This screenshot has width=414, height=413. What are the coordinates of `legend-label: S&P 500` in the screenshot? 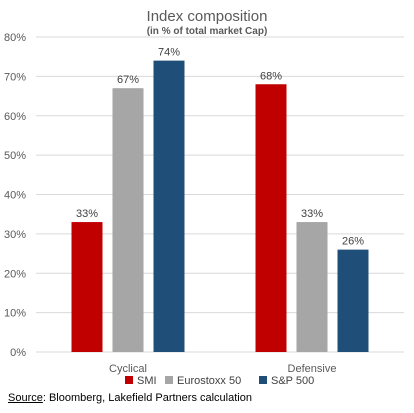 It's located at (292, 381).